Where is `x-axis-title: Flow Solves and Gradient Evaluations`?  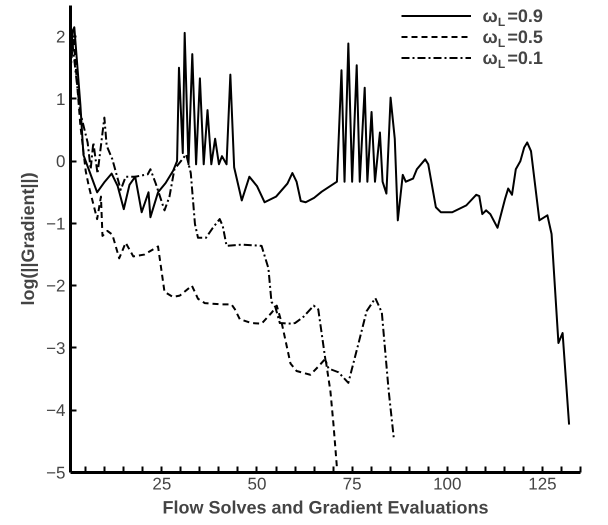
x-axis-title: Flow Solves and Gradient Evaluations is located at coordinates (325, 508).